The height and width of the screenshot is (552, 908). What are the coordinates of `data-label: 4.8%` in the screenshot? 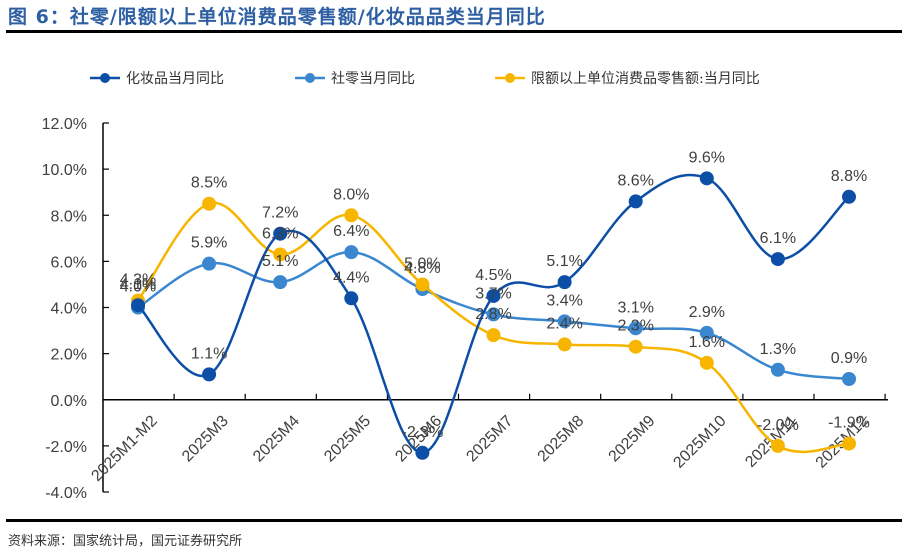 It's located at (422, 268).